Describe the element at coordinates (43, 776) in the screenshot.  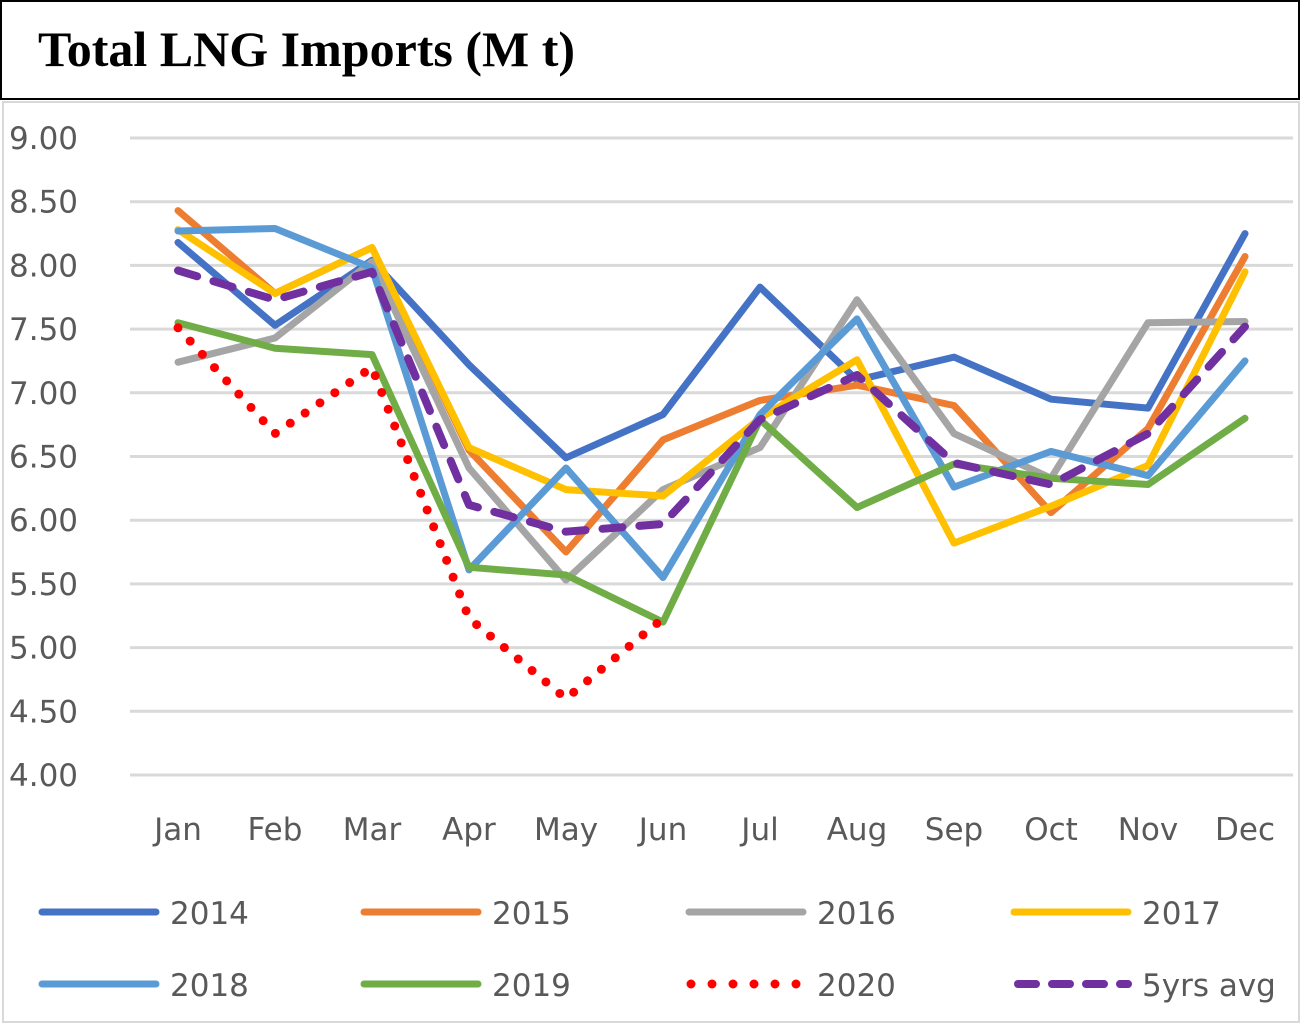
I see `y-tick-label: 4.00` at that location.